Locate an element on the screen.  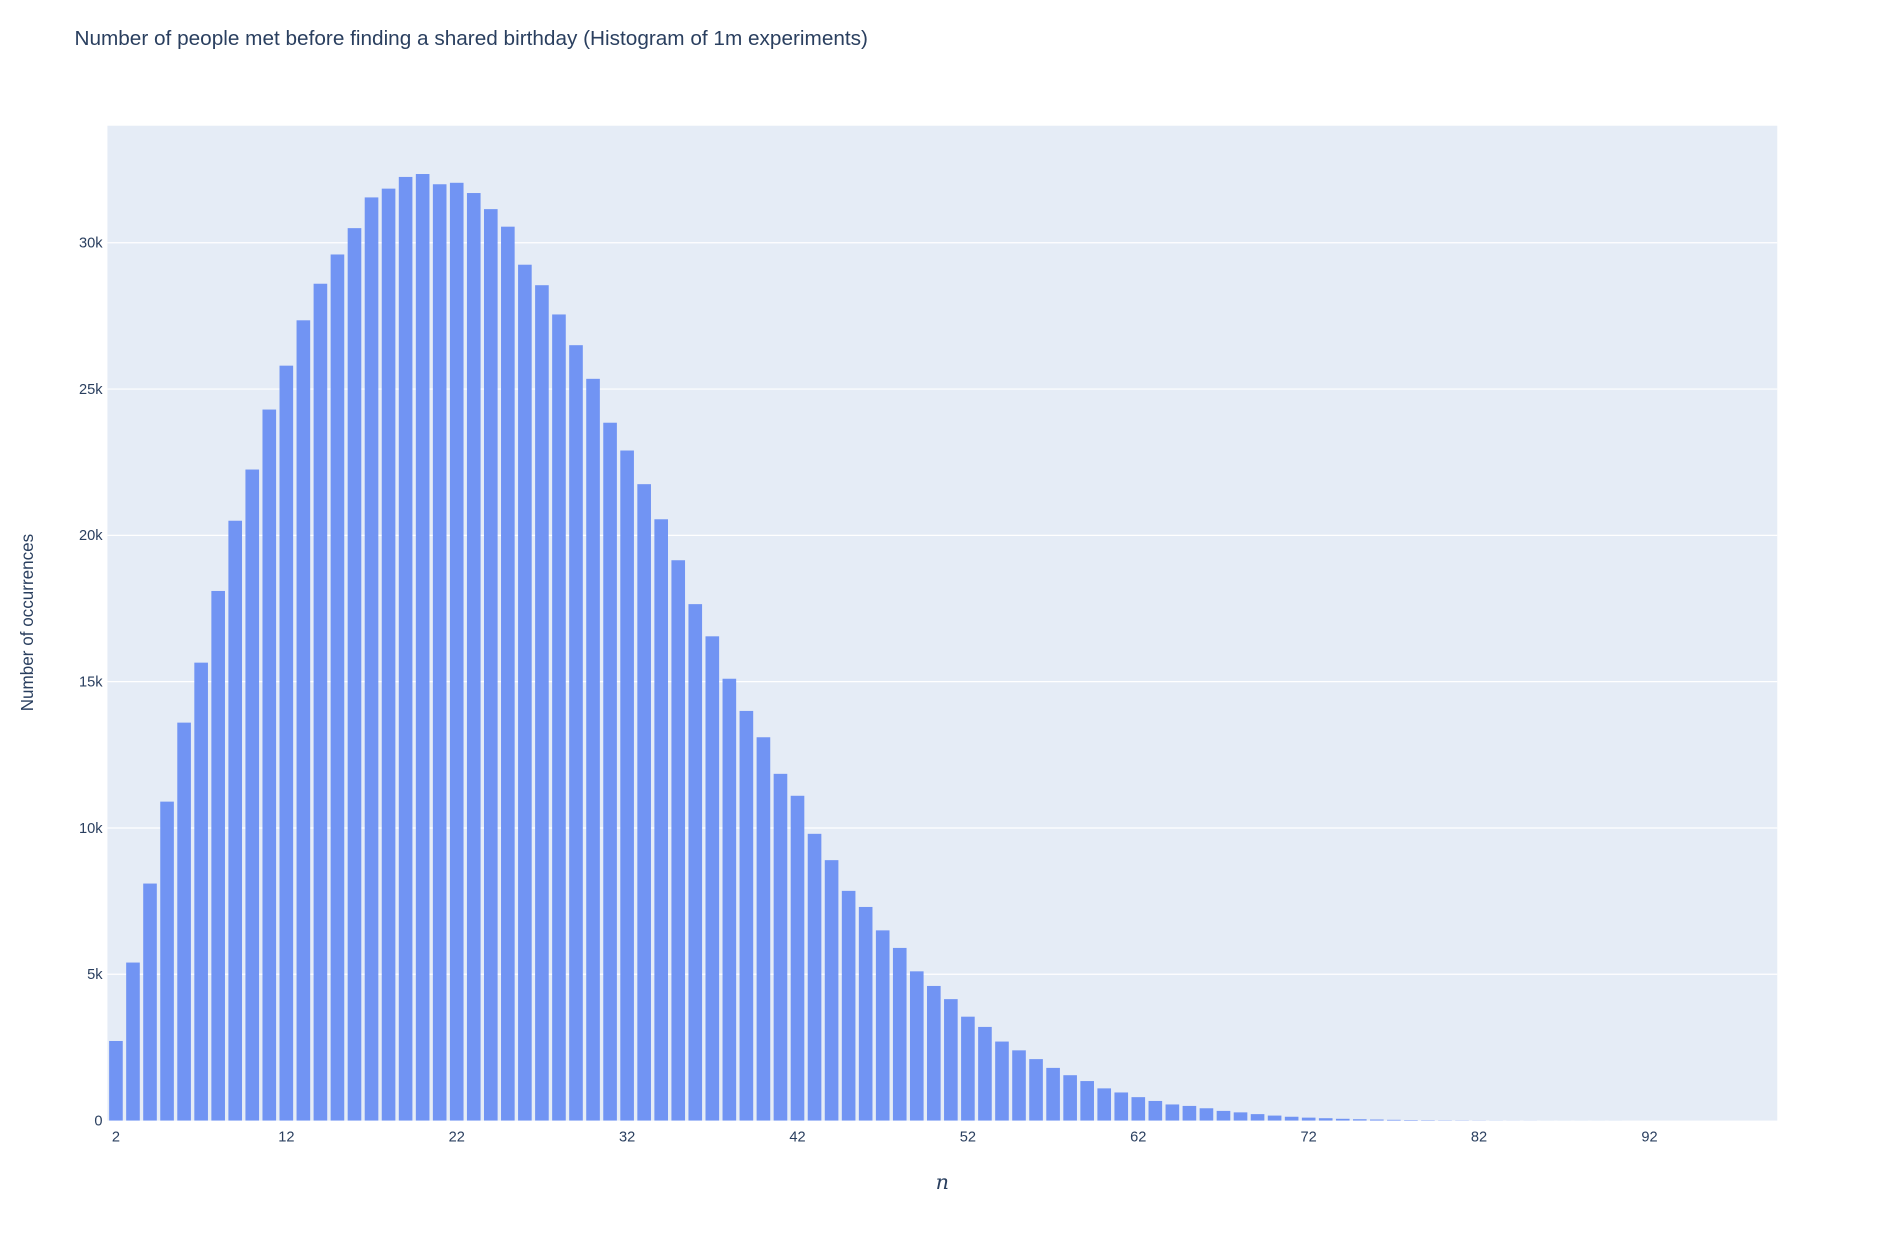
y-tick-label: 15k is located at coordinates (91, 683).